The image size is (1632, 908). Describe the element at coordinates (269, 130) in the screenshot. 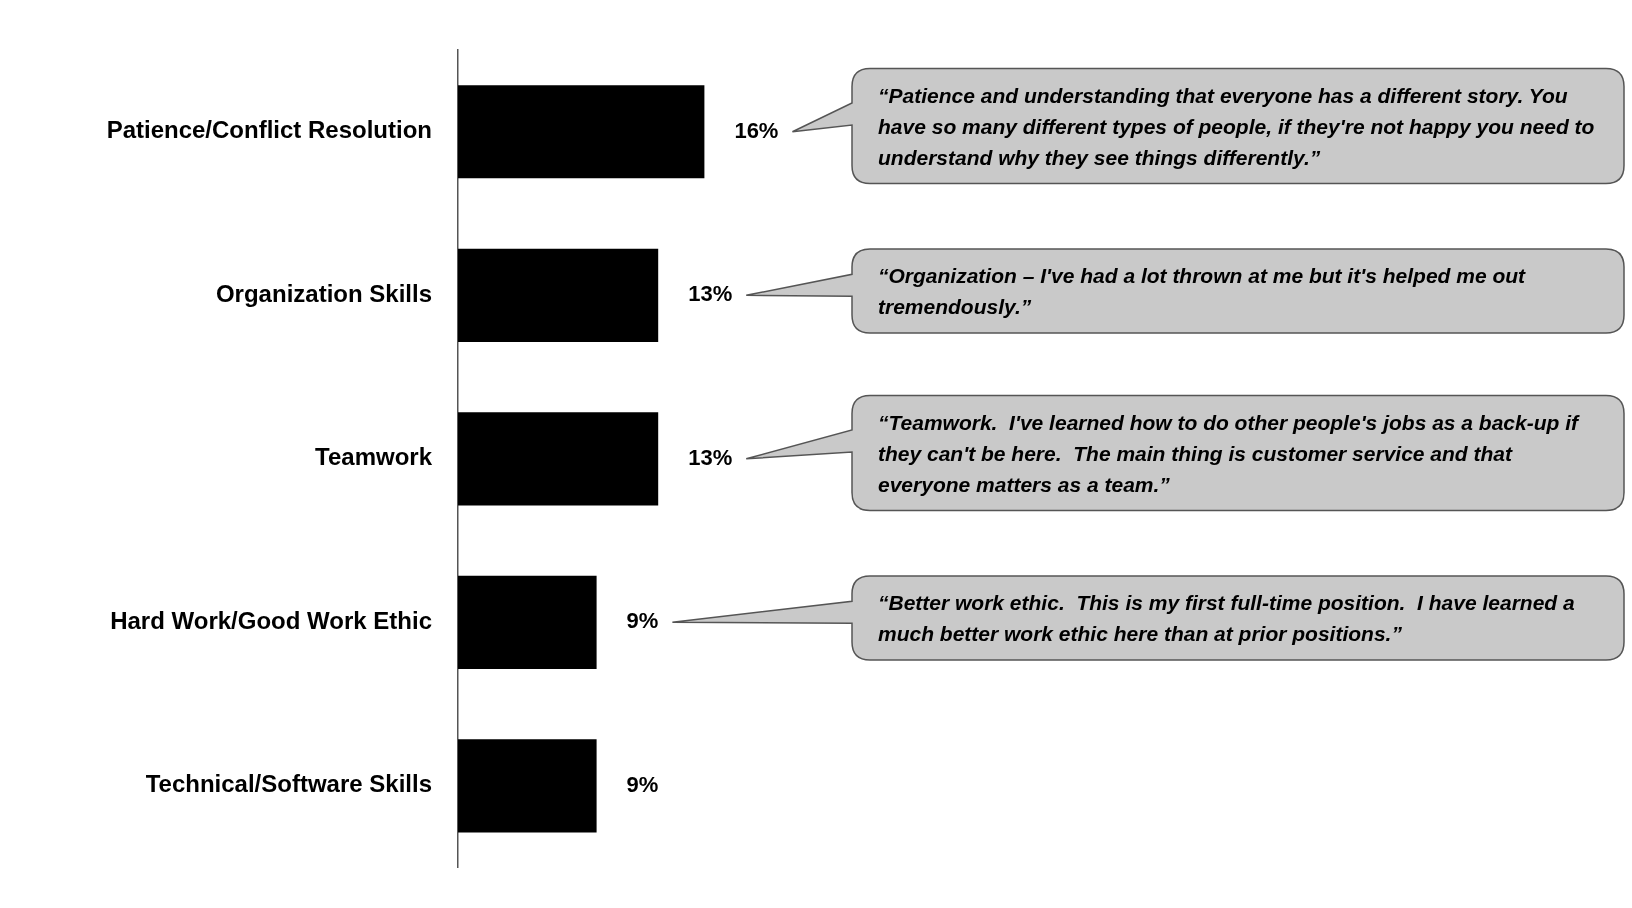

I see `y-tick-label: Patience/Conflict Resolution` at that location.